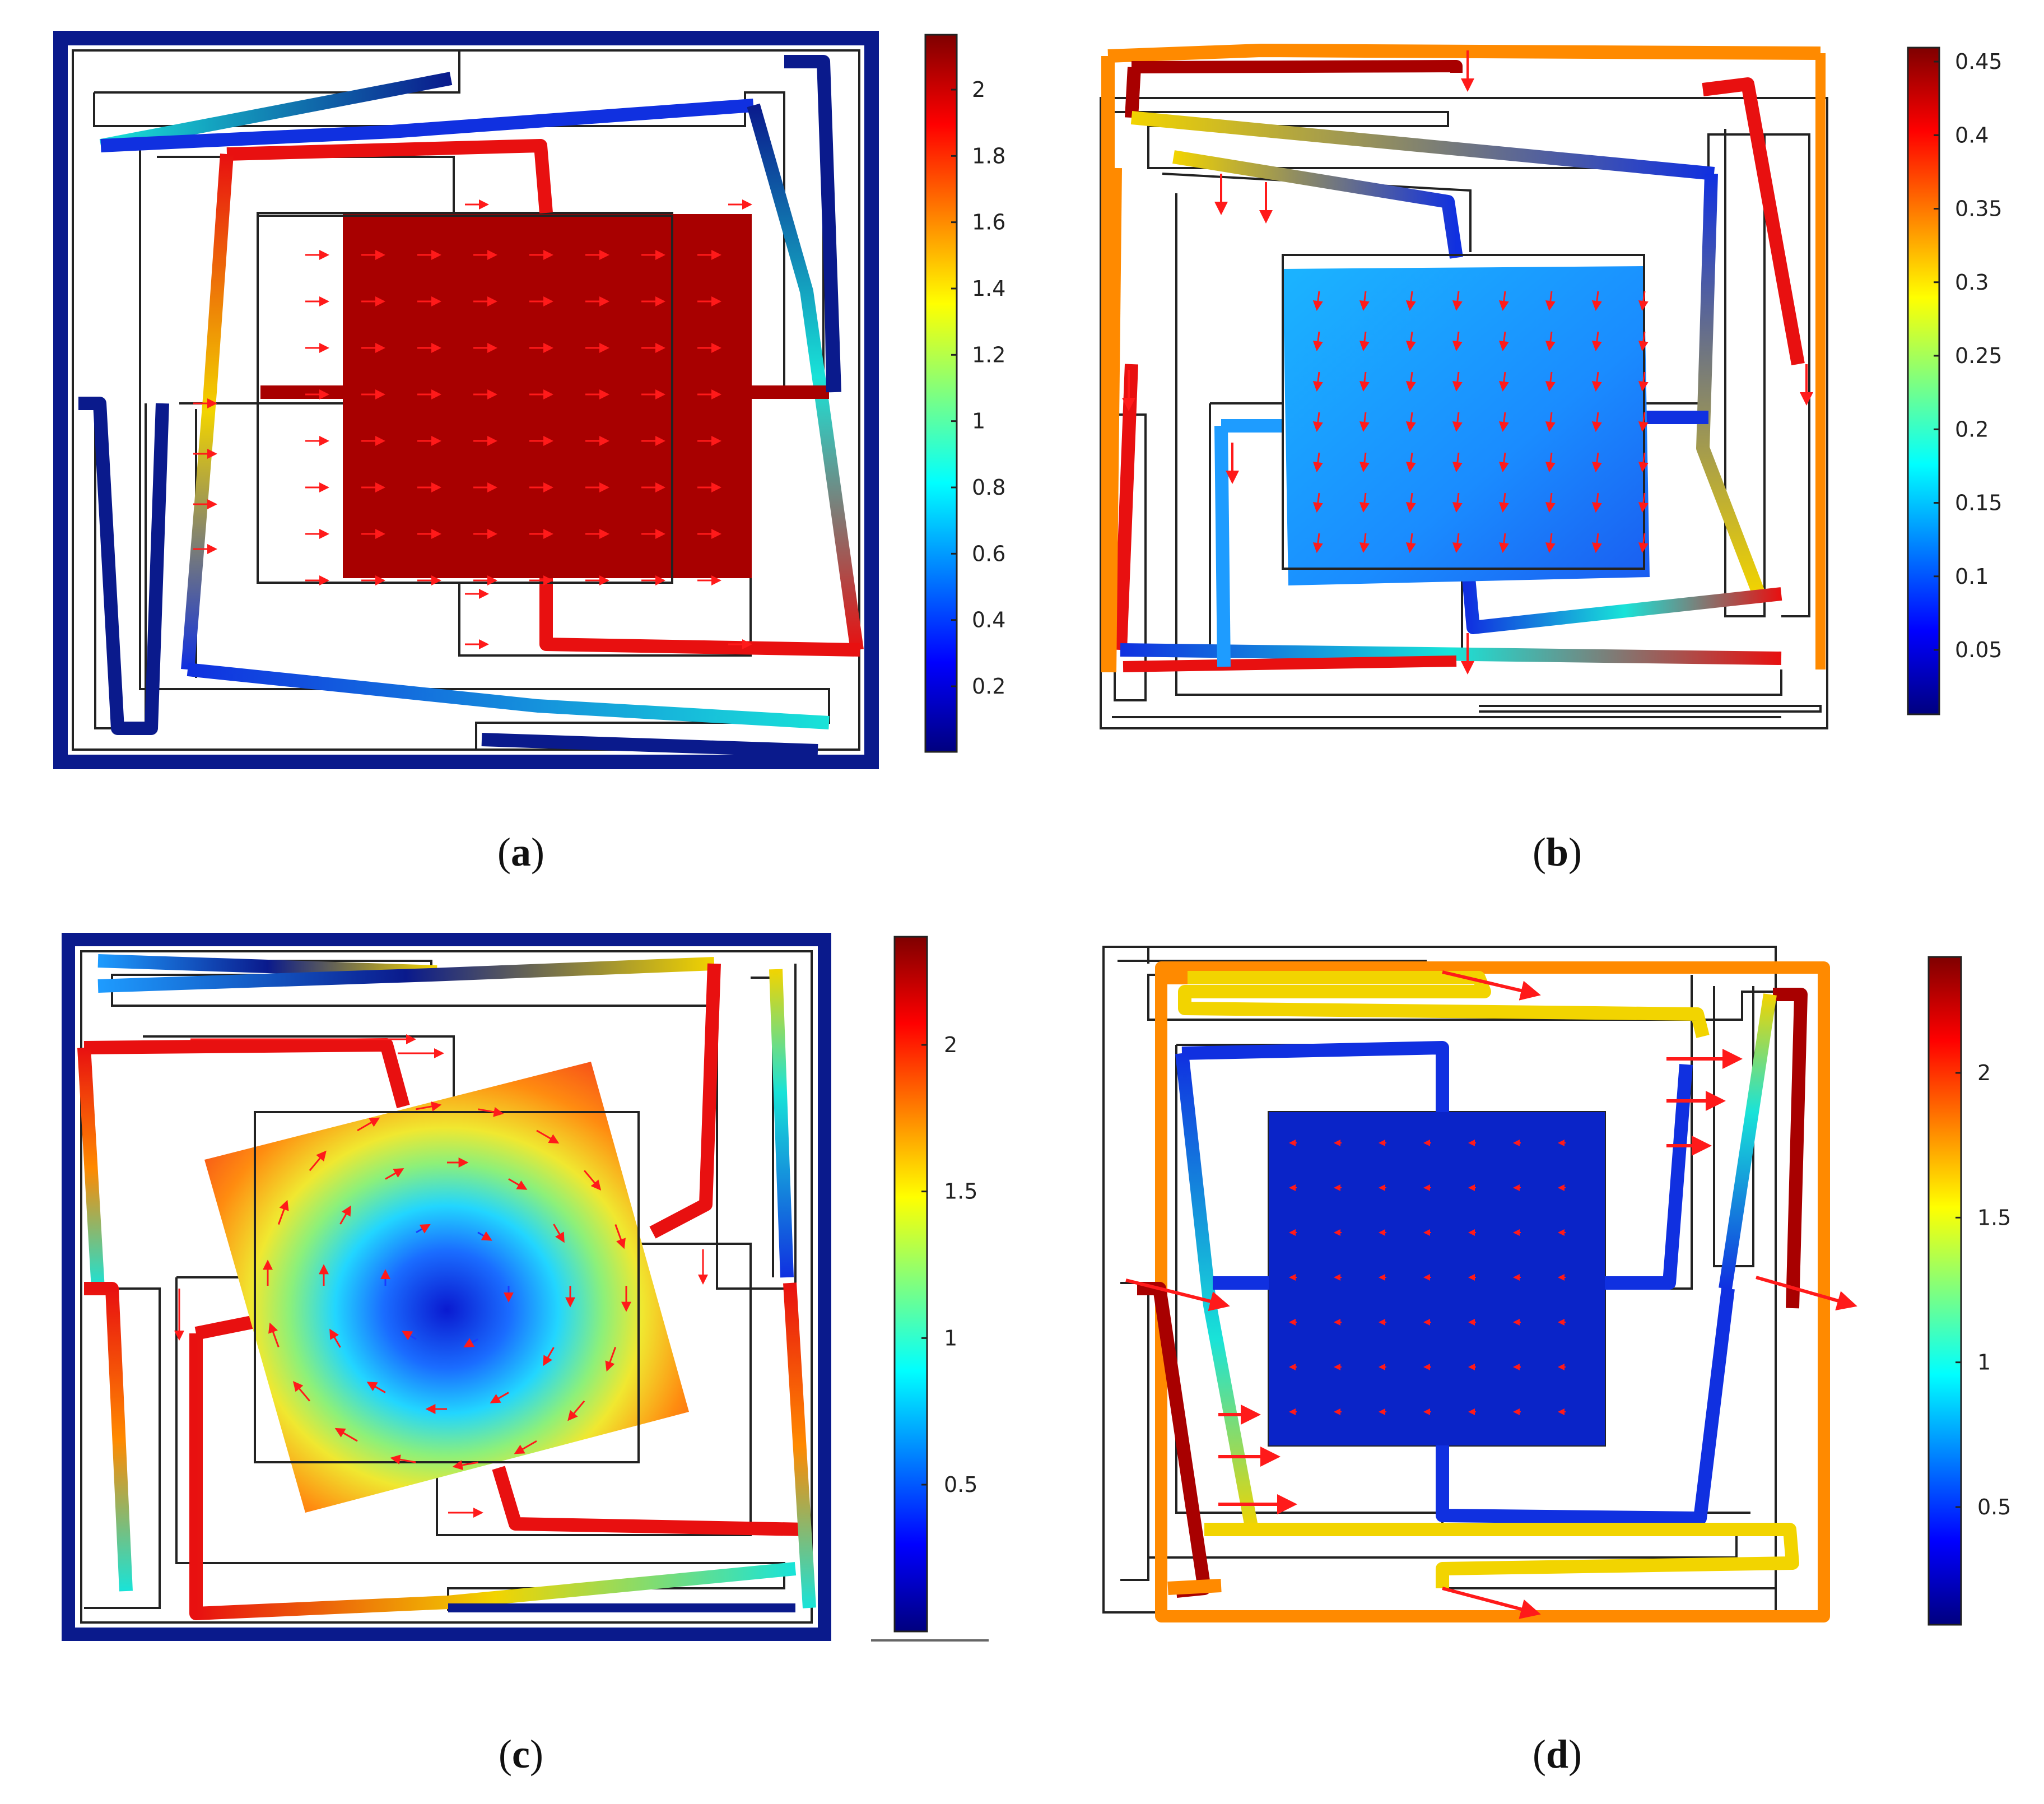 This screenshot has width=2044, height=1804. What do you see at coordinates (941, 393) in the screenshot?
I see `panel-a-colorbar` at bounding box center [941, 393].